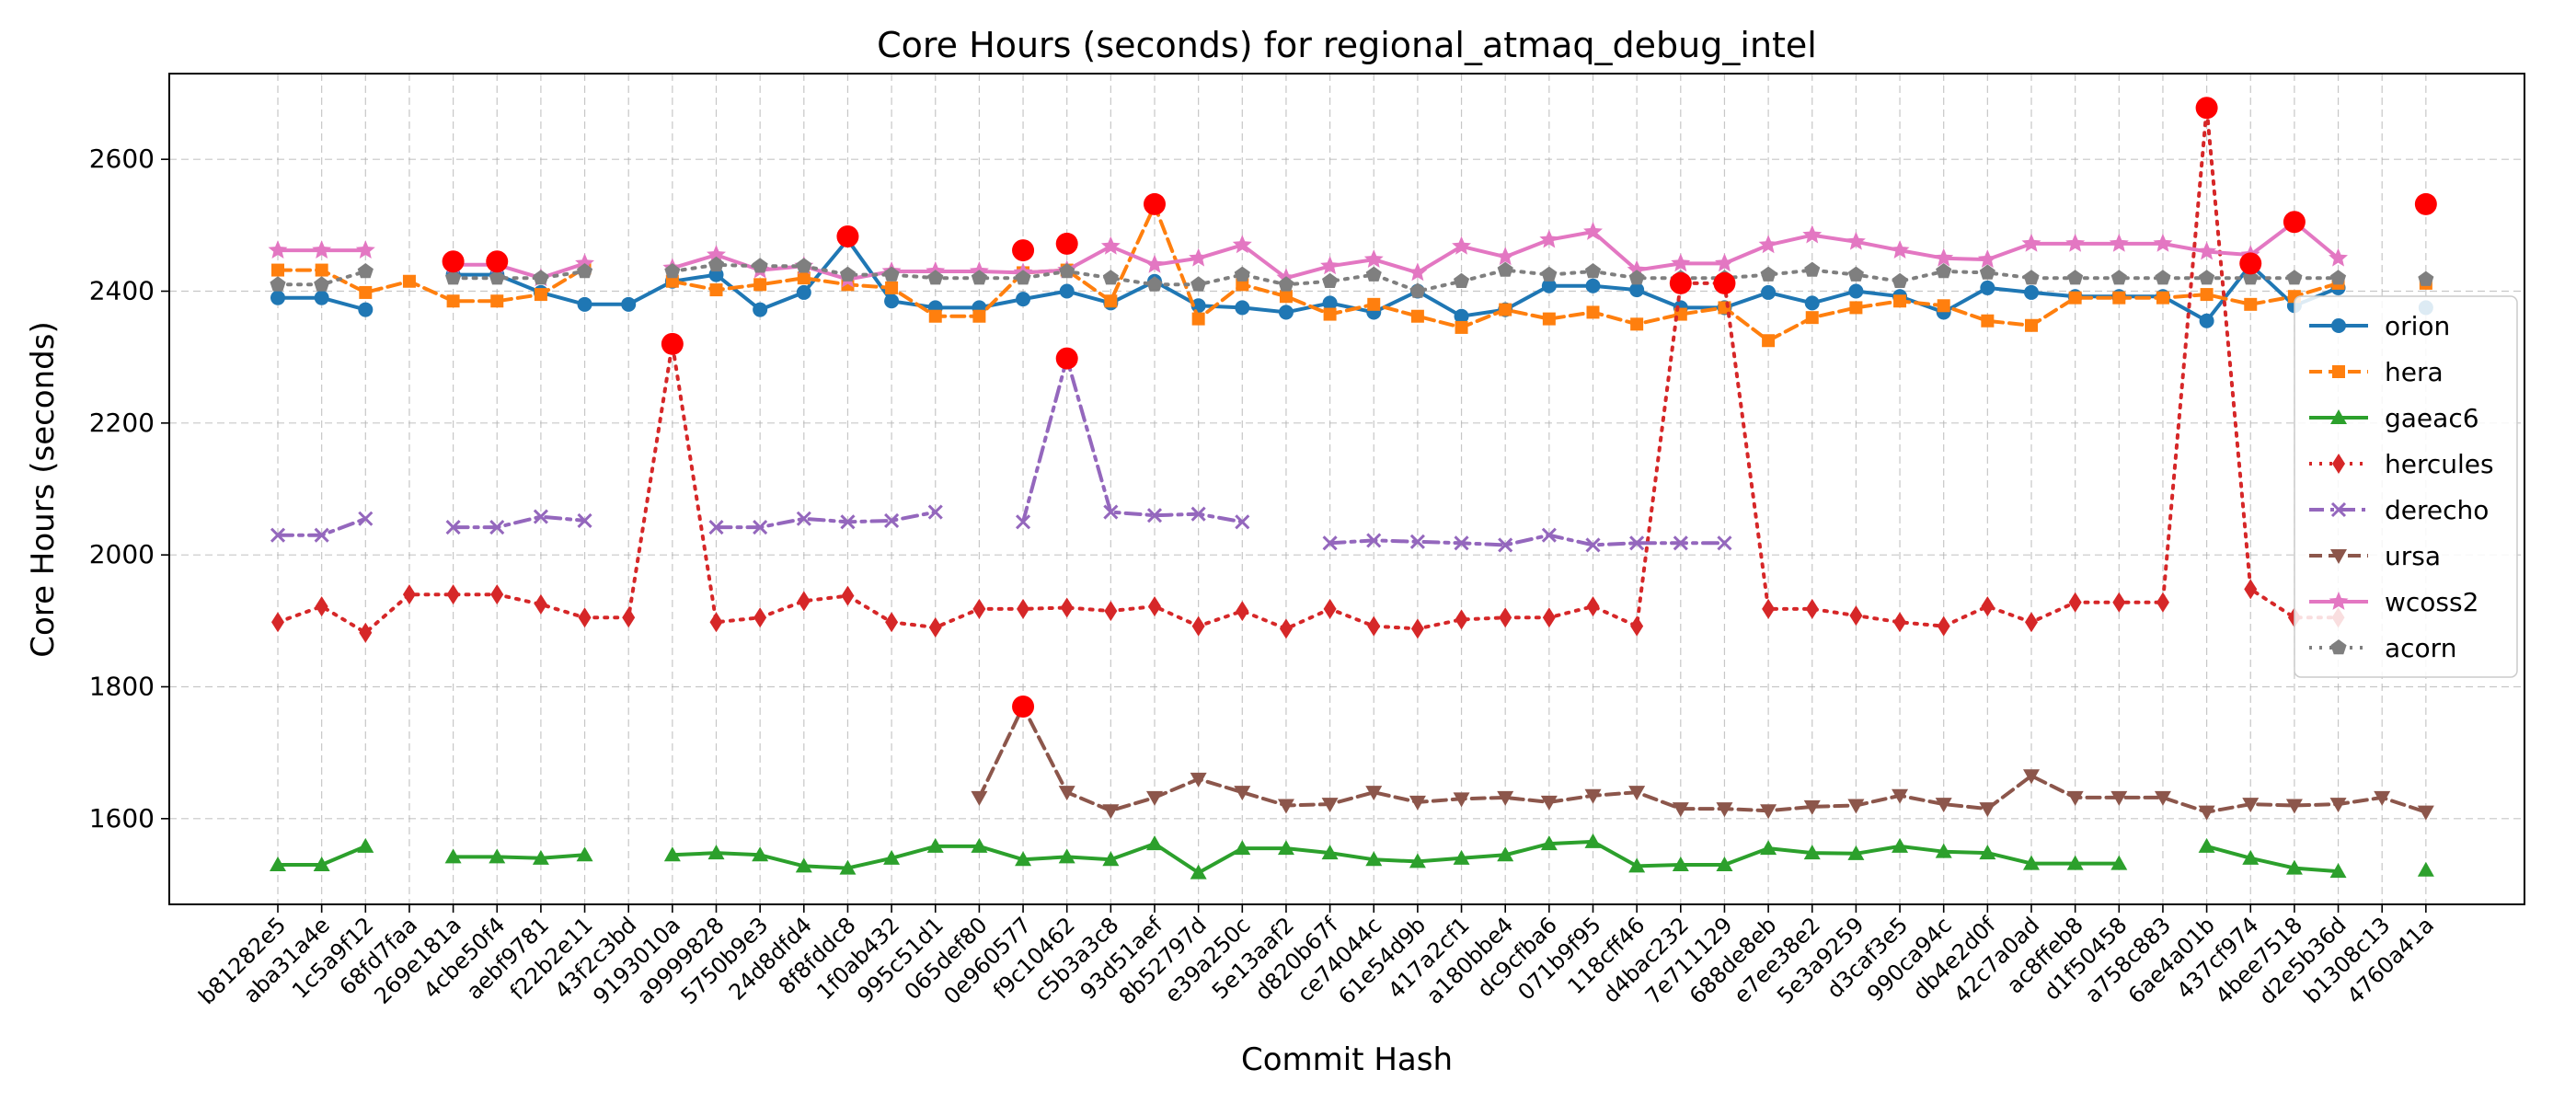  Describe the element at coordinates (2437, 510) in the screenshot. I see `legend-label-derecho: derecho` at that location.